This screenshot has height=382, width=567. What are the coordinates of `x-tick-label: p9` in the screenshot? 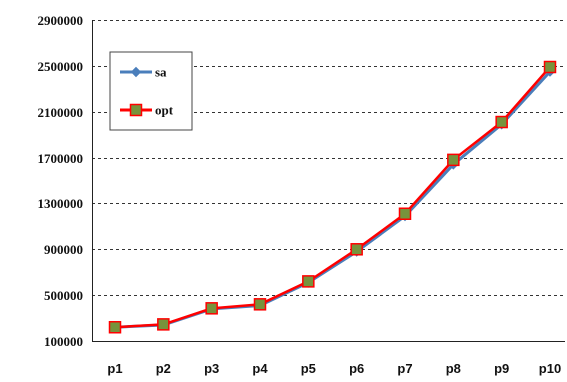 It's located at (501, 368).